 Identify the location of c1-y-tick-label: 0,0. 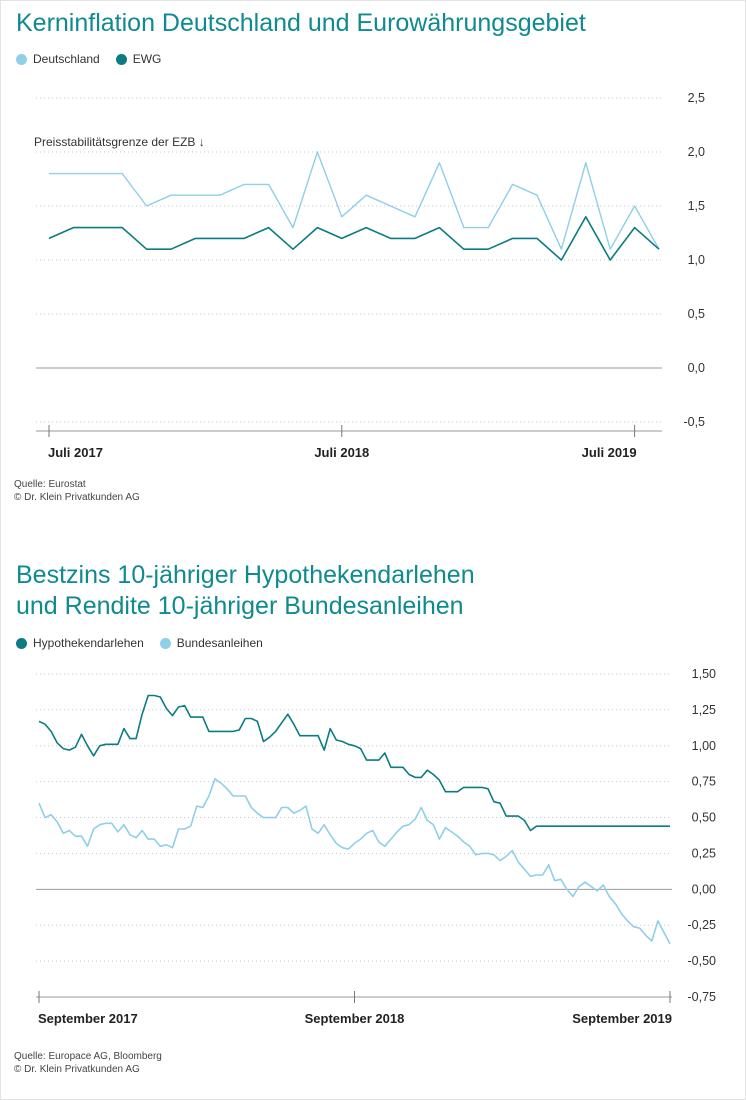
(696, 368).